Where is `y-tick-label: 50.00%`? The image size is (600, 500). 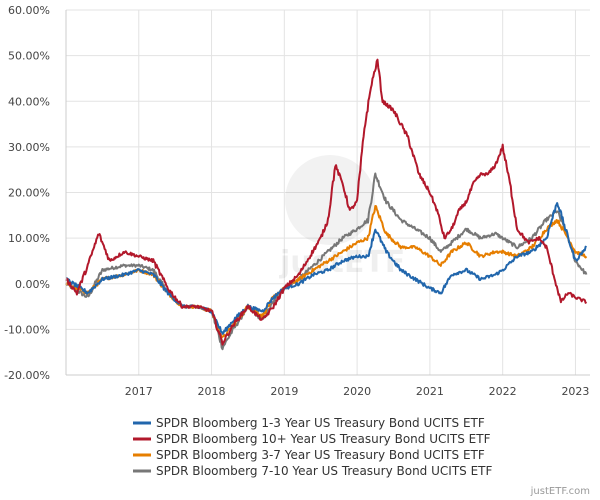 y-tick-label: 50.00% is located at coordinates (29, 56).